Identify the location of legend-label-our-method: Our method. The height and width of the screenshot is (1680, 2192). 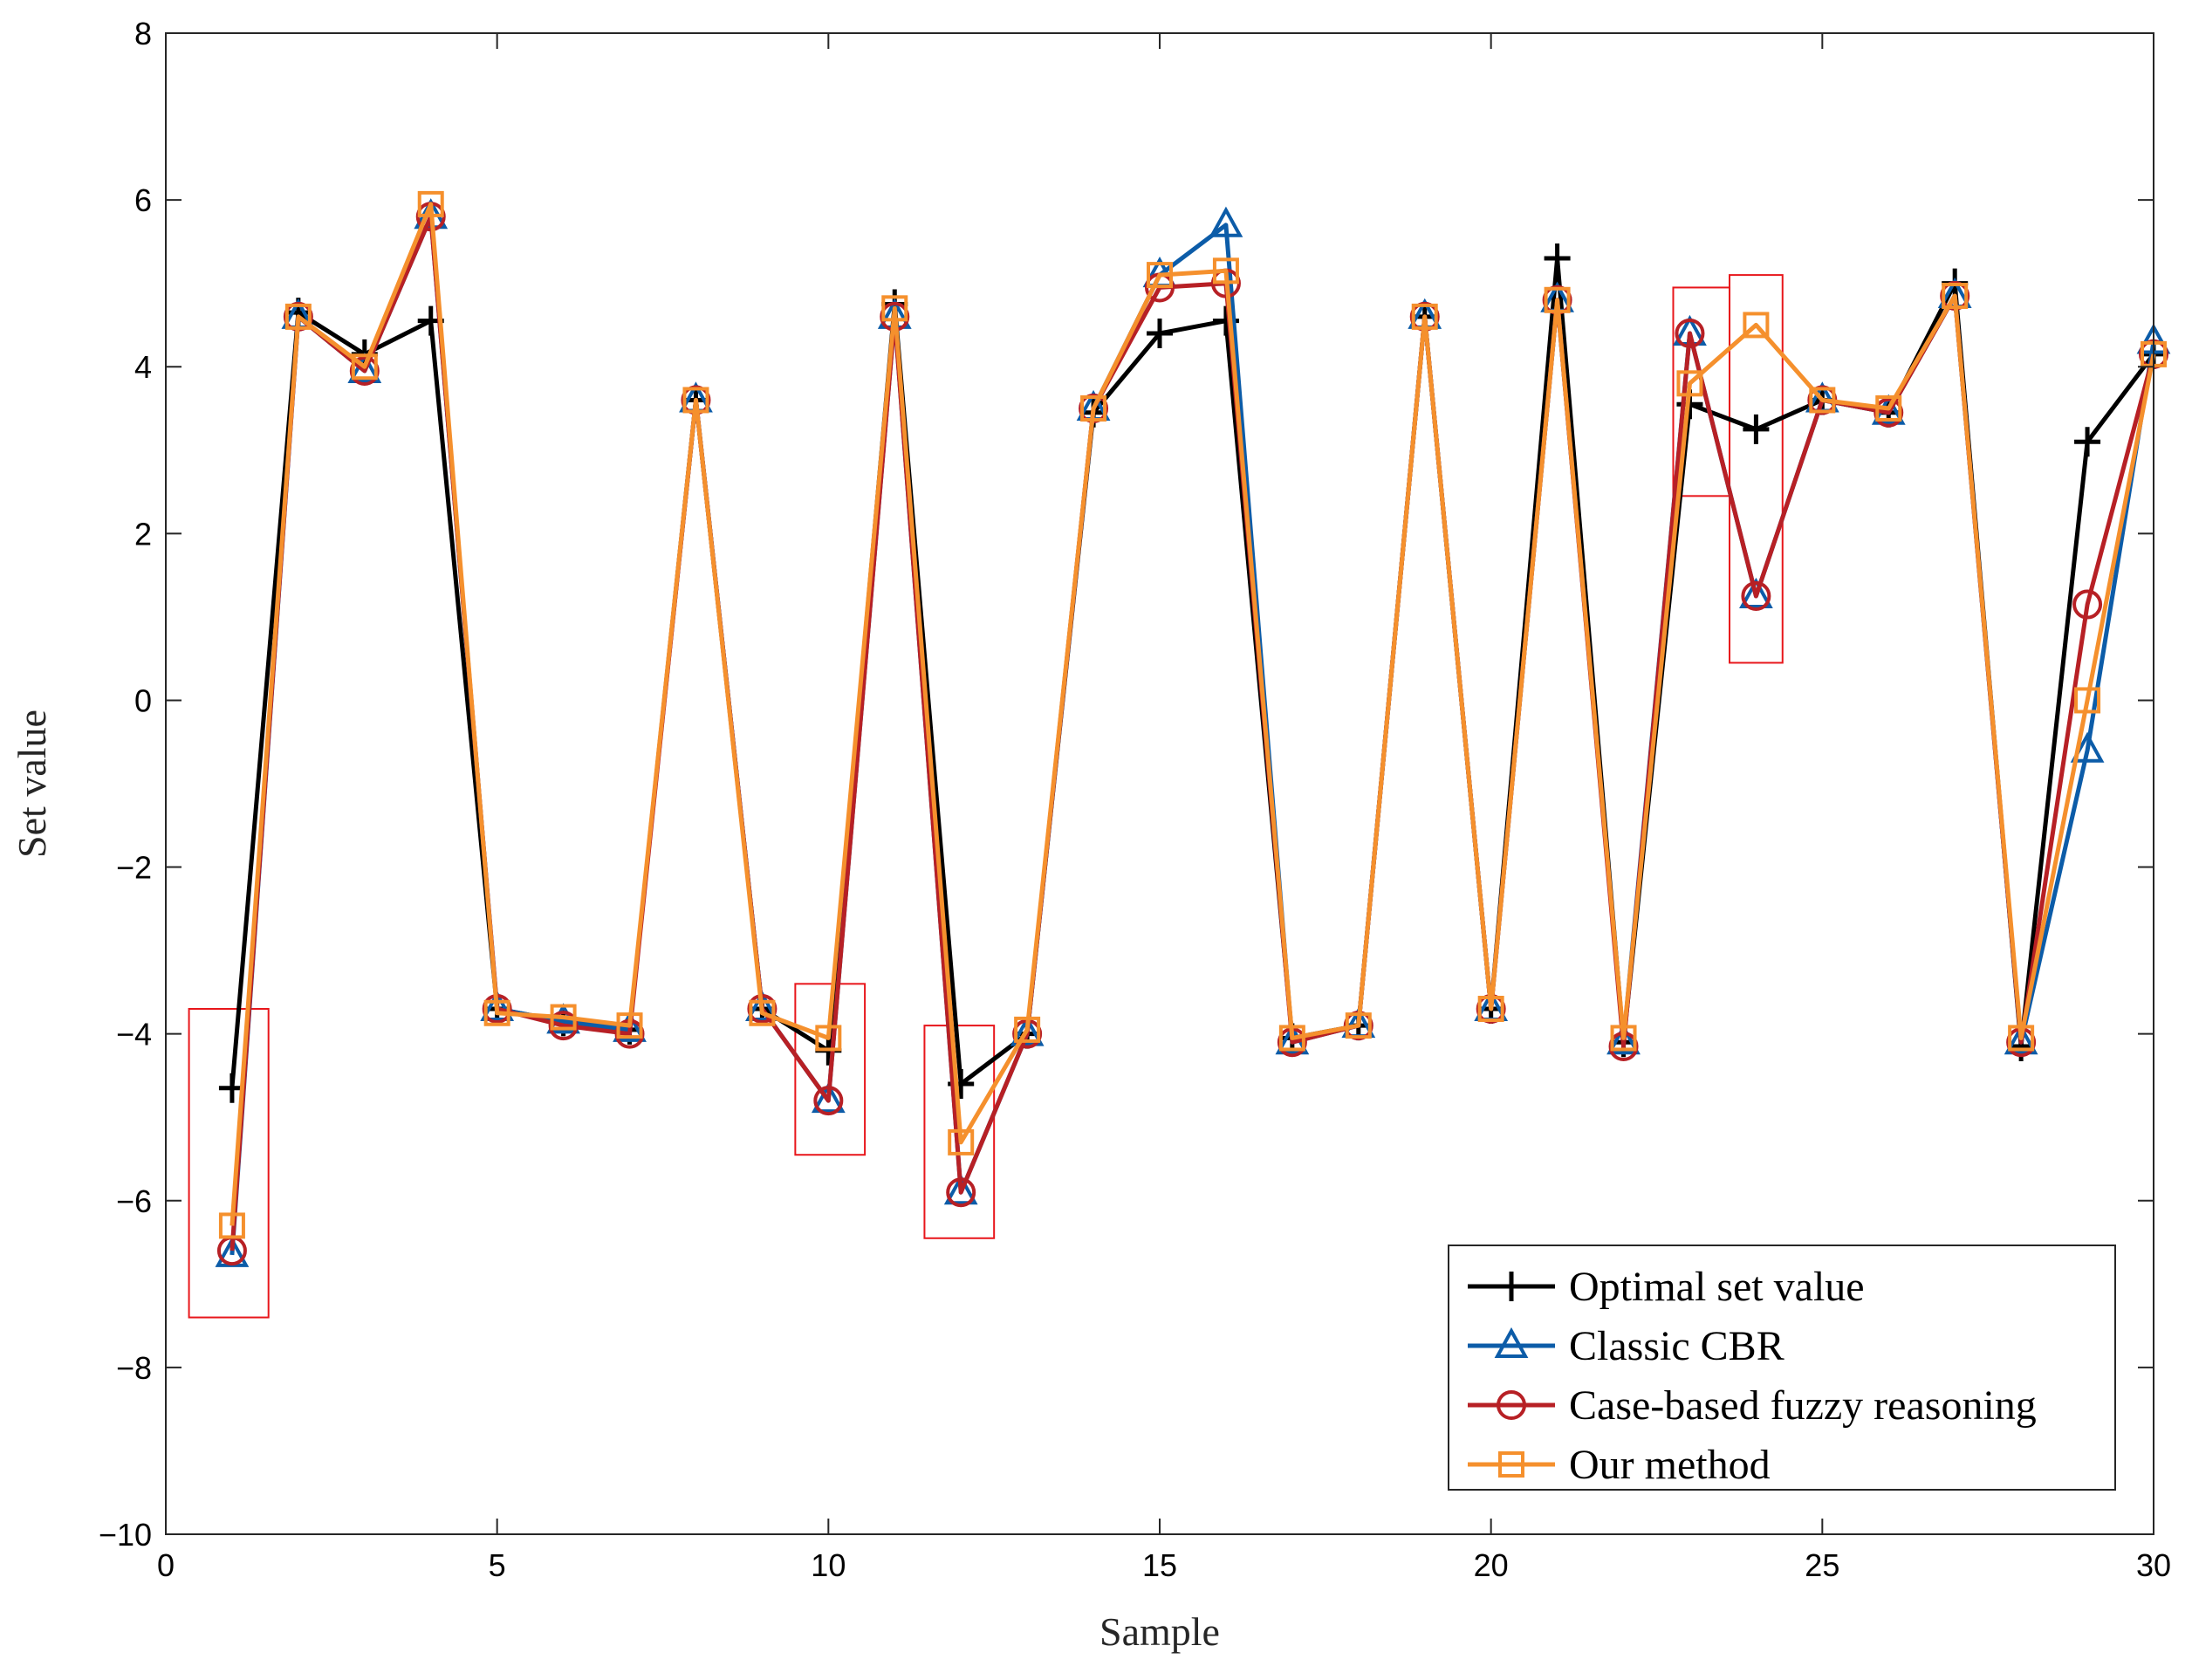
(1670, 1465).